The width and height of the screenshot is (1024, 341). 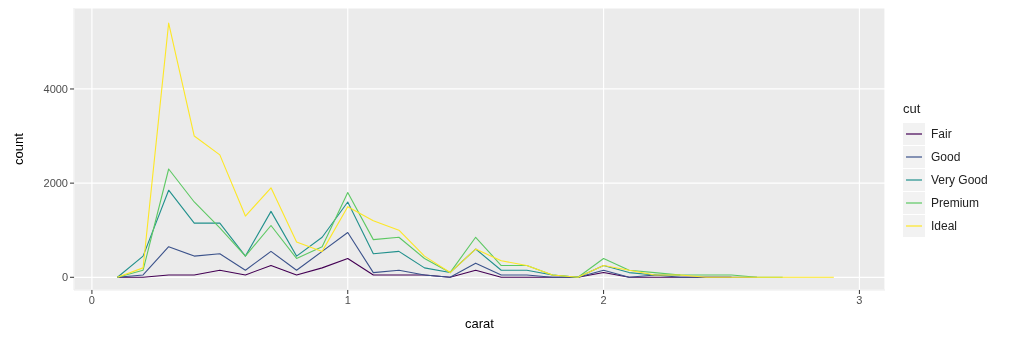 I want to click on y-tick-label: 0, so click(x=64, y=277).